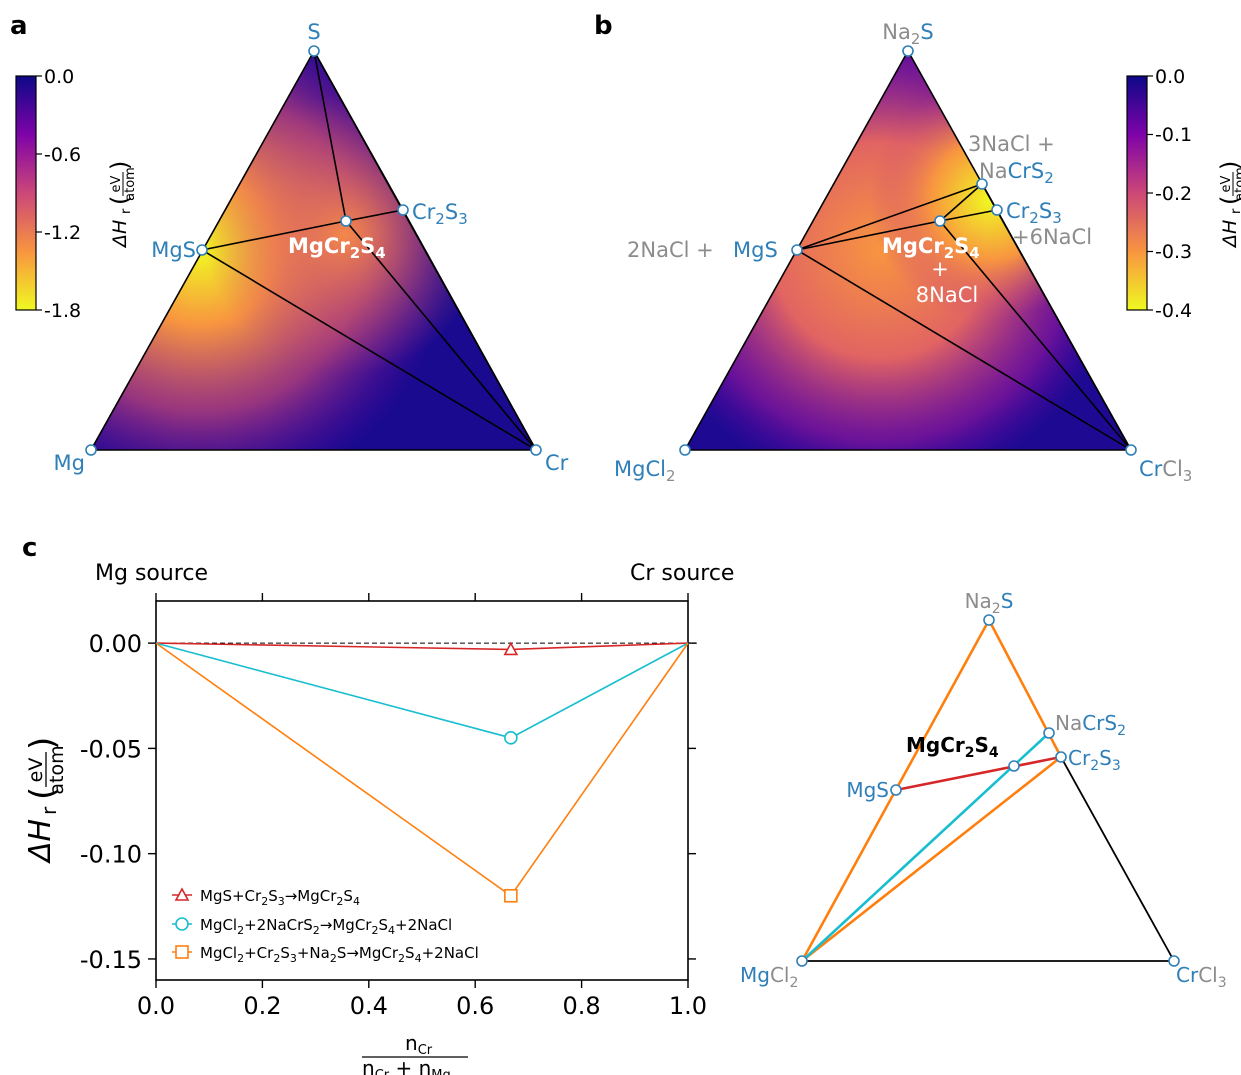  What do you see at coordinates (1174, 961) in the screenshot?
I see `node-c-crcl3` at bounding box center [1174, 961].